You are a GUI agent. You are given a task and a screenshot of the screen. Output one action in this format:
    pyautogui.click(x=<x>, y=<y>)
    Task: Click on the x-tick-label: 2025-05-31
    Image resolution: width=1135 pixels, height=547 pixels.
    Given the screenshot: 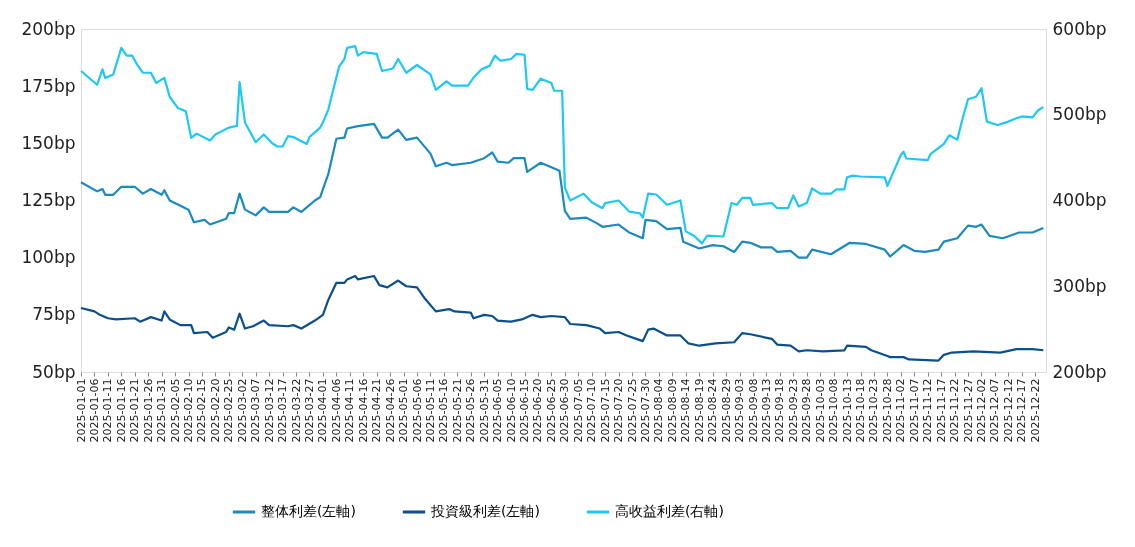 What is the action you would take?
    pyautogui.click(x=484, y=410)
    